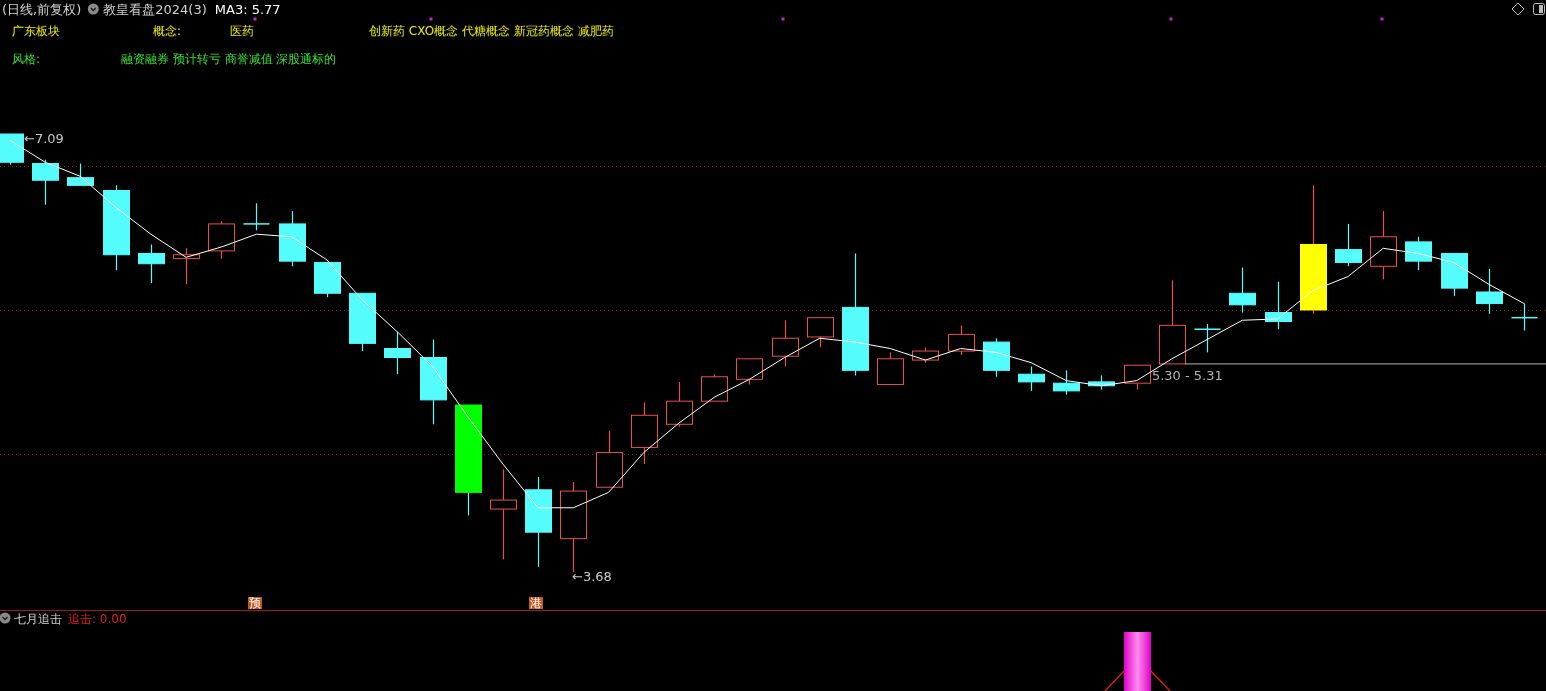  I want to click on chart-title: (日线,前复权), so click(42, 9).